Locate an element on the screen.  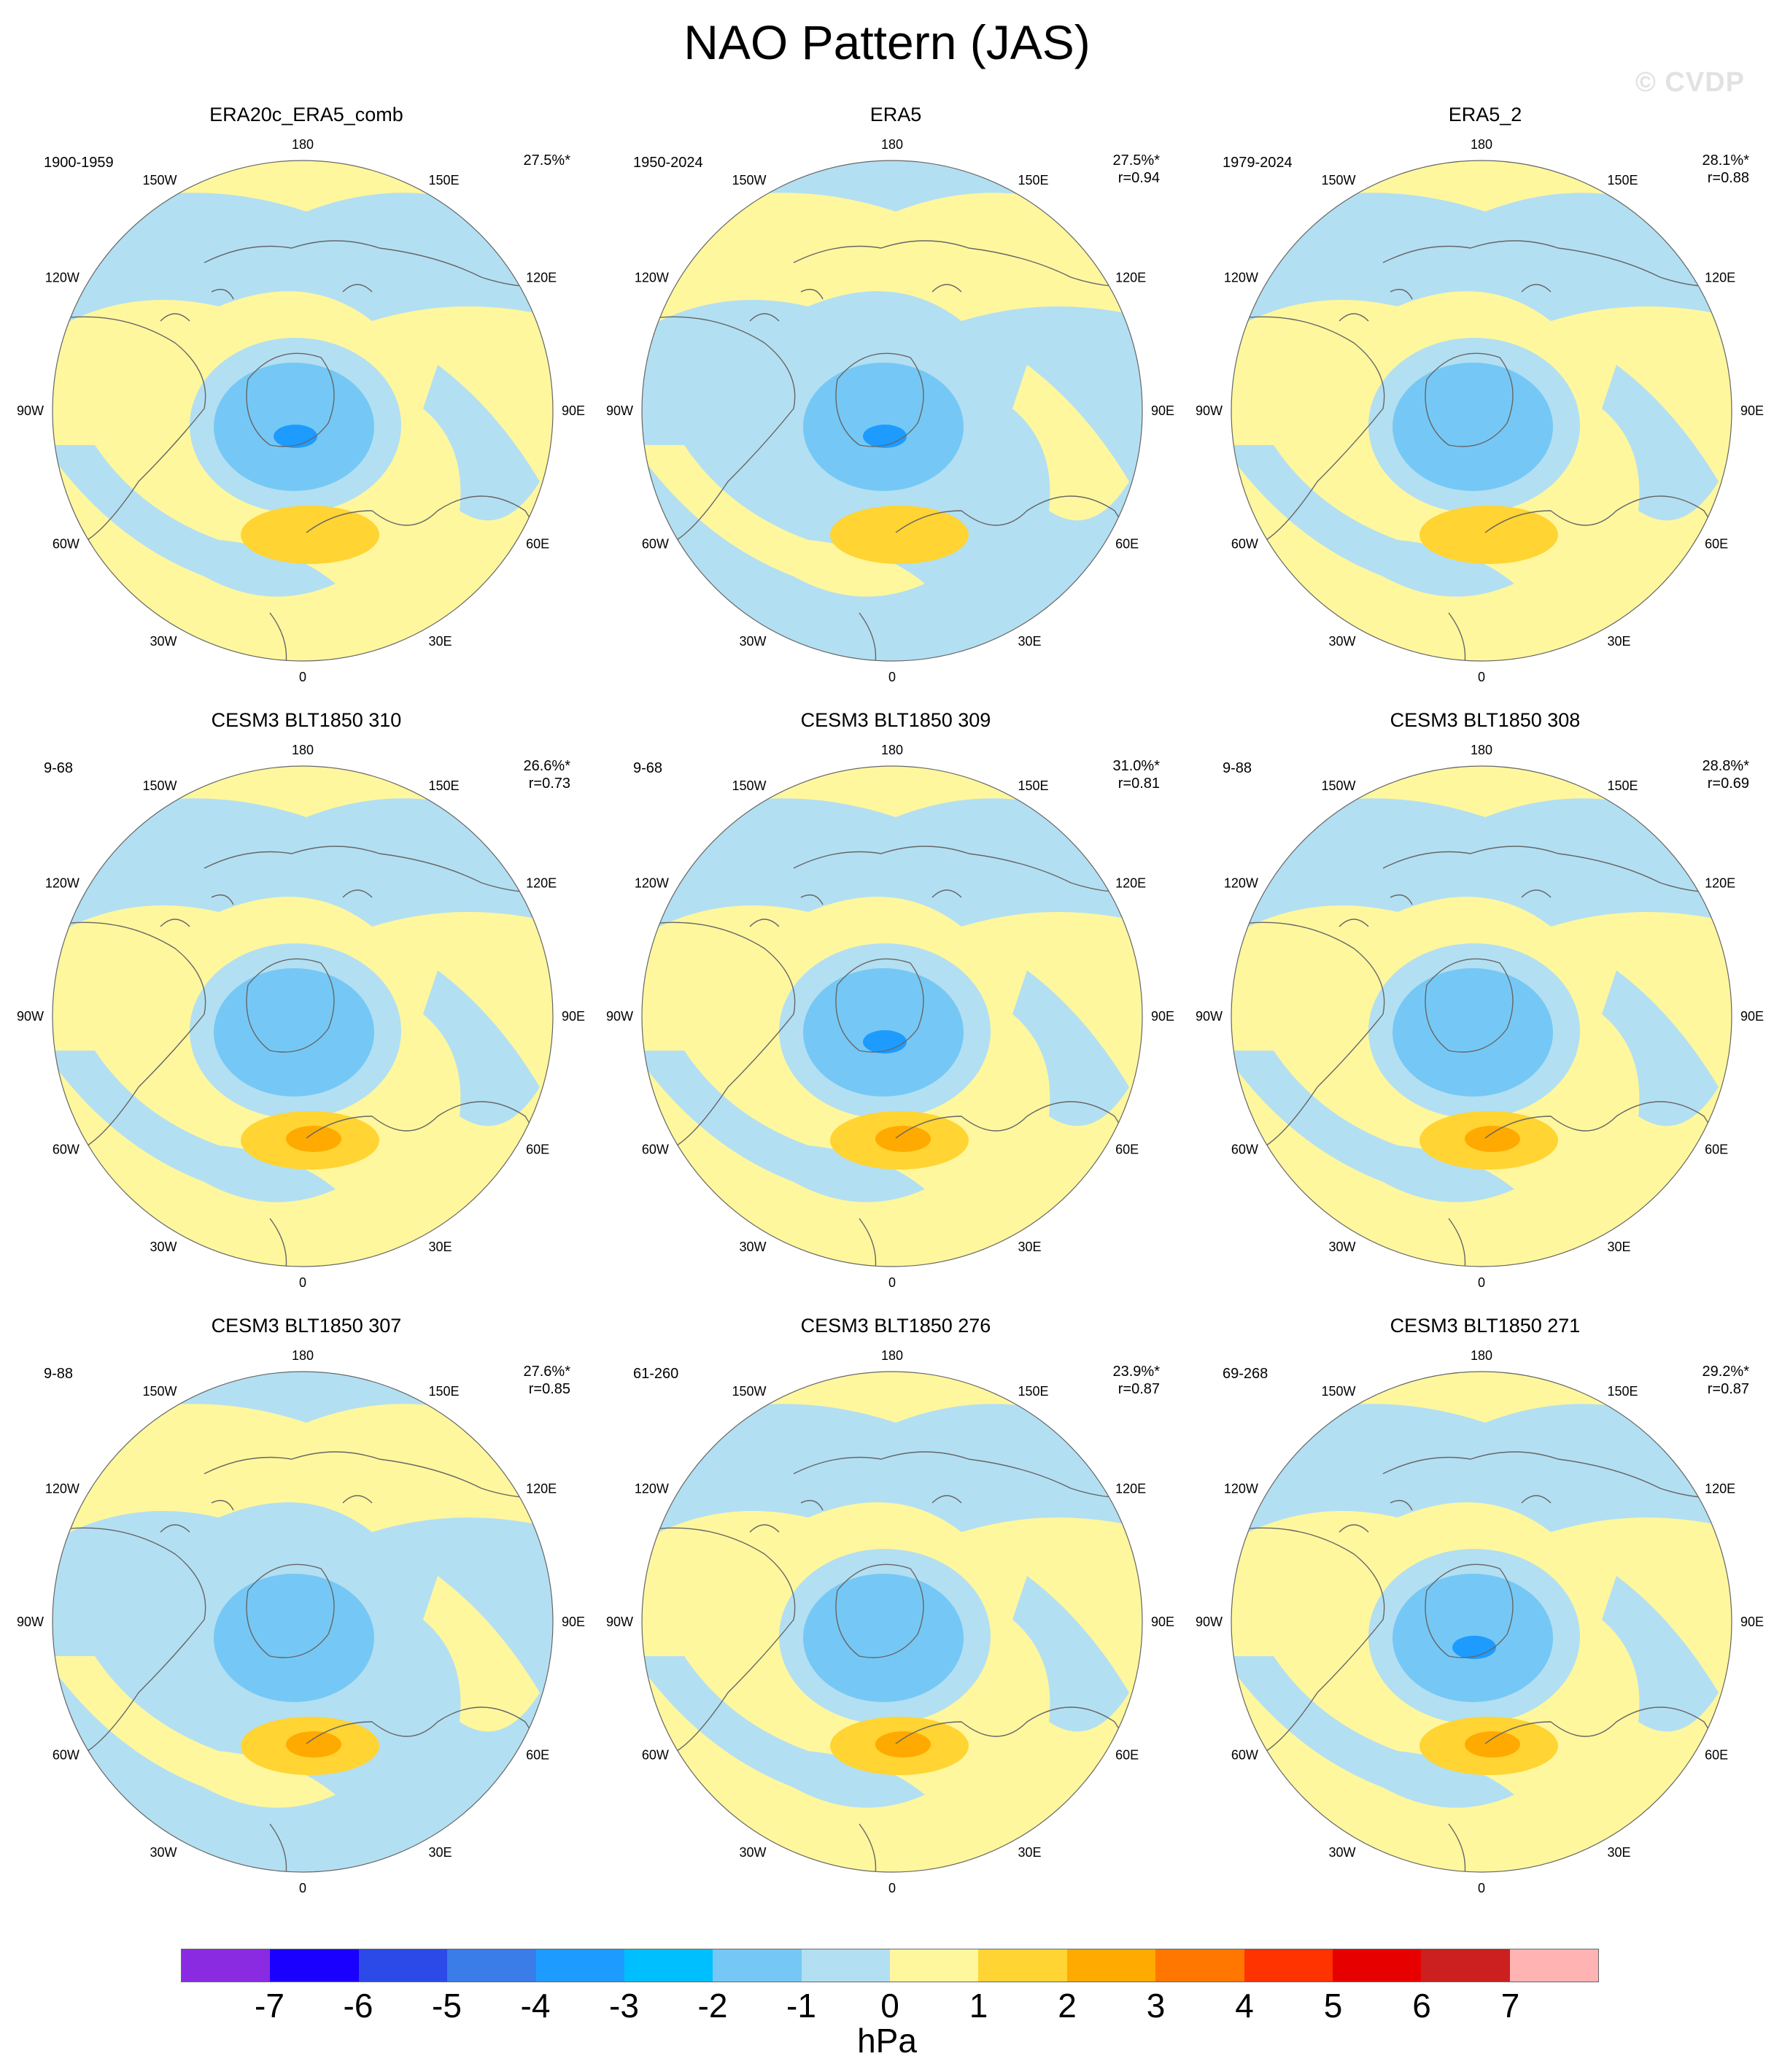
colorbar-tick-label: -1 is located at coordinates (801, 2006).